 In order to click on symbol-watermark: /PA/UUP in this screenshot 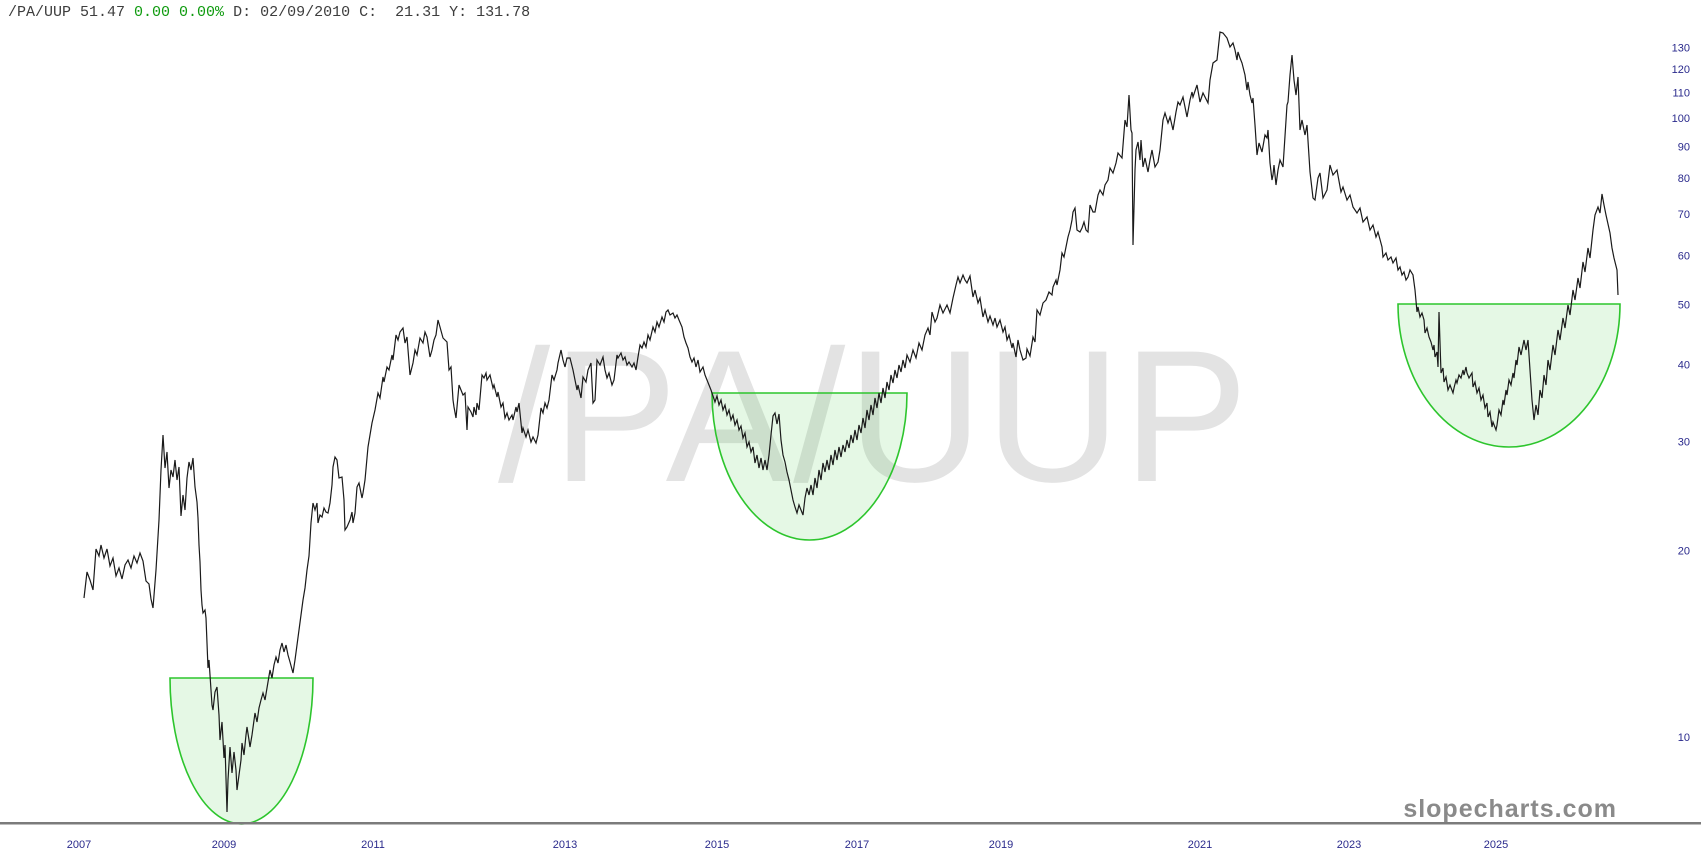, I will do `click(874, 416)`.